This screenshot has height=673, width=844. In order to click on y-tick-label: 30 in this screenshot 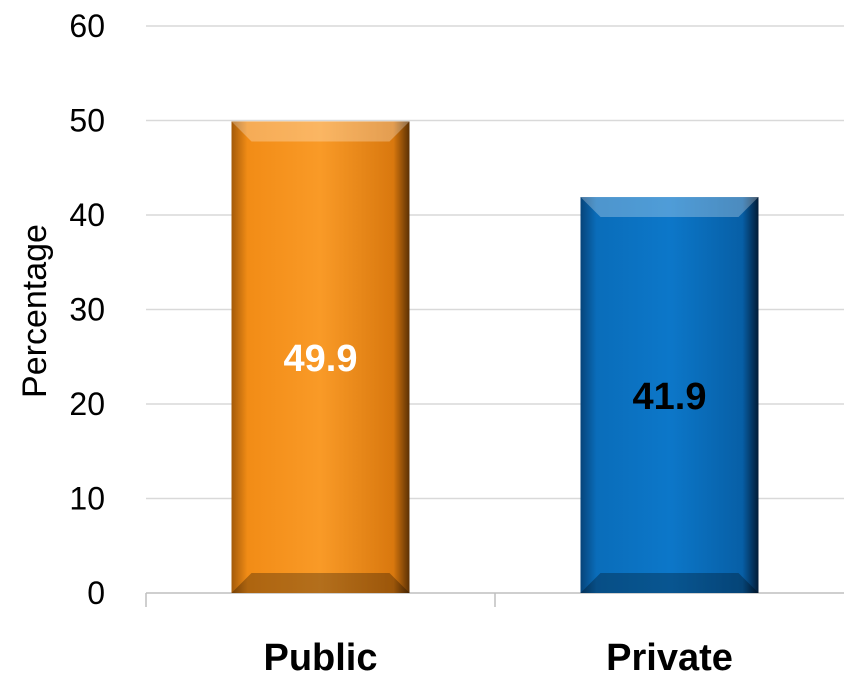, I will do `click(87, 310)`.